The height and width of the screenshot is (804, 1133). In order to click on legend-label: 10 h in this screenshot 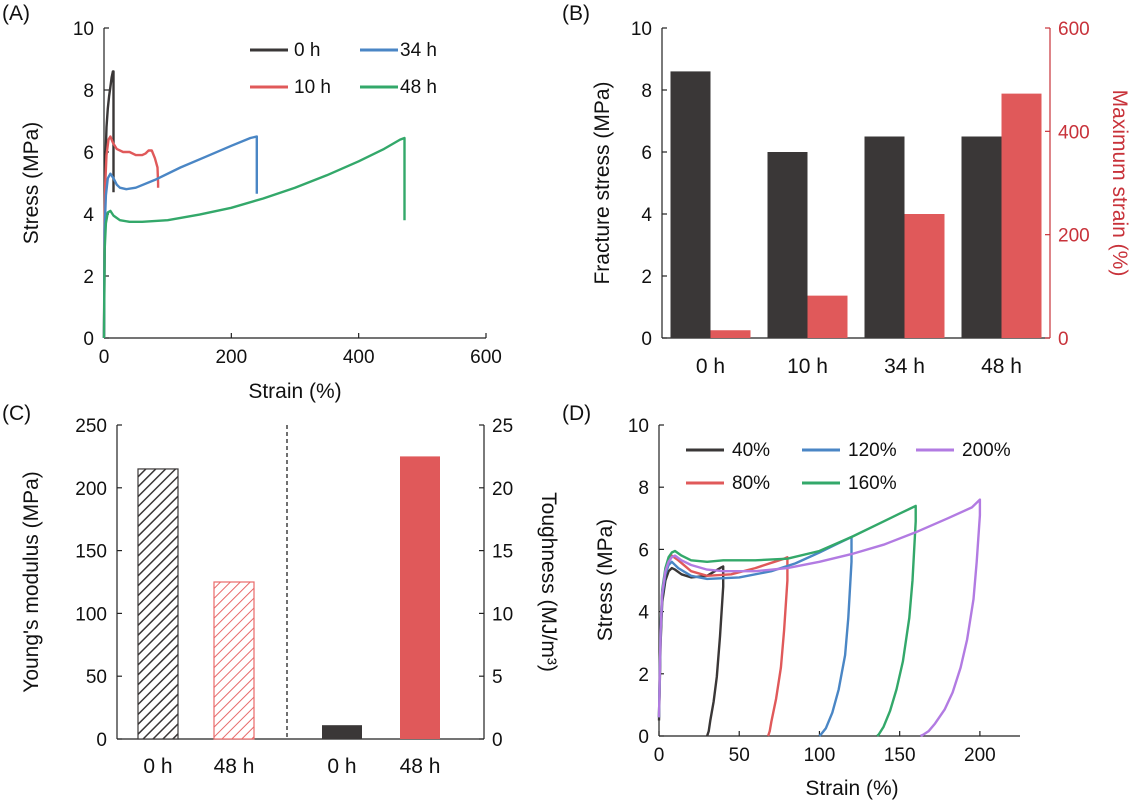, I will do `click(312, 87)`.